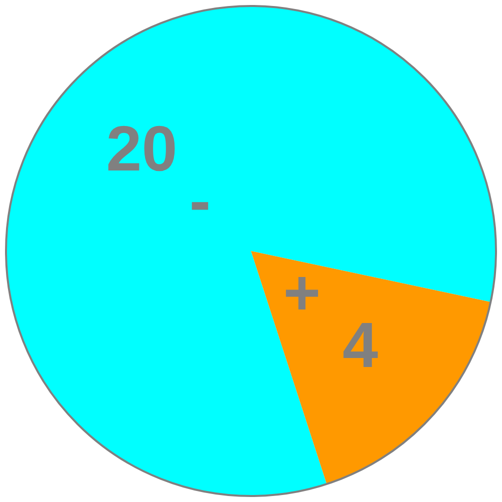 This screenshot has width=502, height=502. I want to click on slice-label: -, so click(200, 200).